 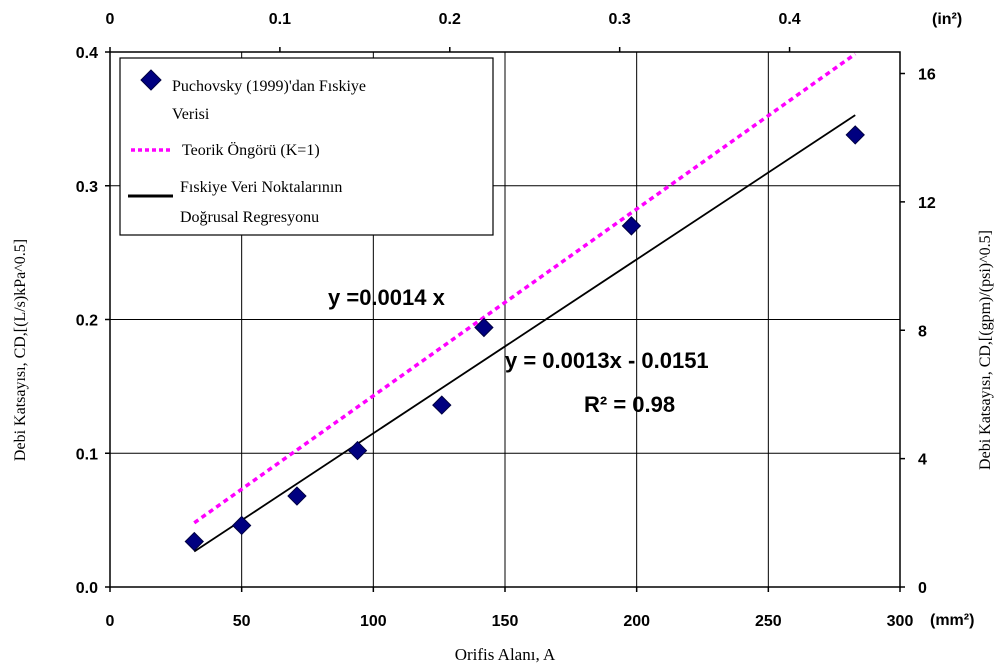 What do you see at coordinates (251, 150) in the screenshot?
I see `legend-label-theory: Teorik Öngörü (K=1)` at bounding box center [251, 150].